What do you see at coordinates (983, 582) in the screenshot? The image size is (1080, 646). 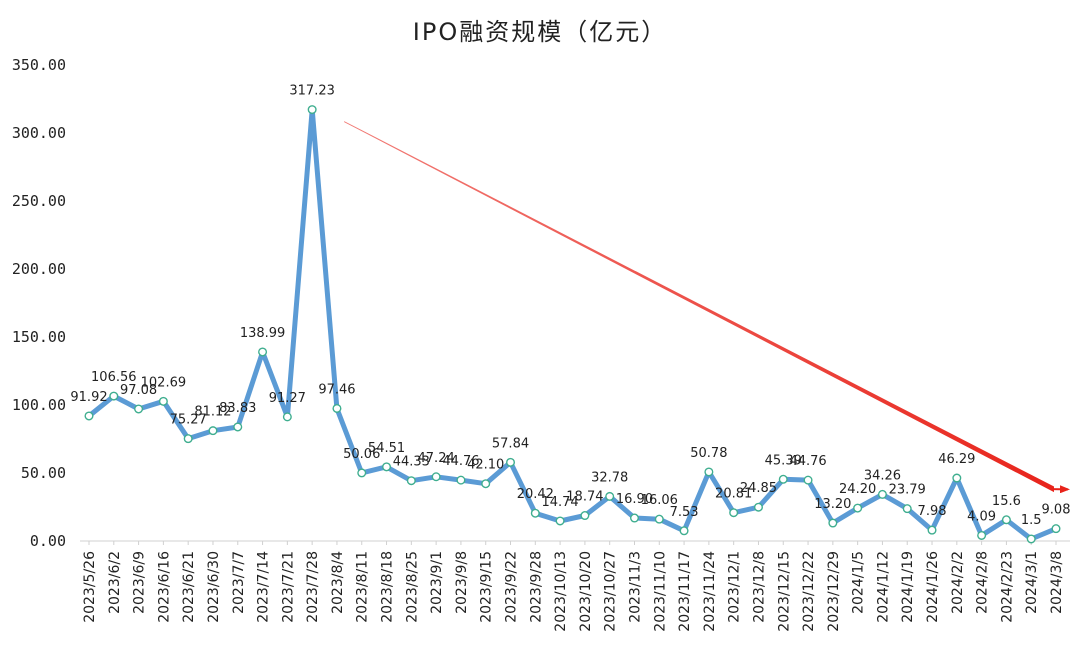 I see `x-tick-label: 2024/2/8` at bounding box center [983, 582].